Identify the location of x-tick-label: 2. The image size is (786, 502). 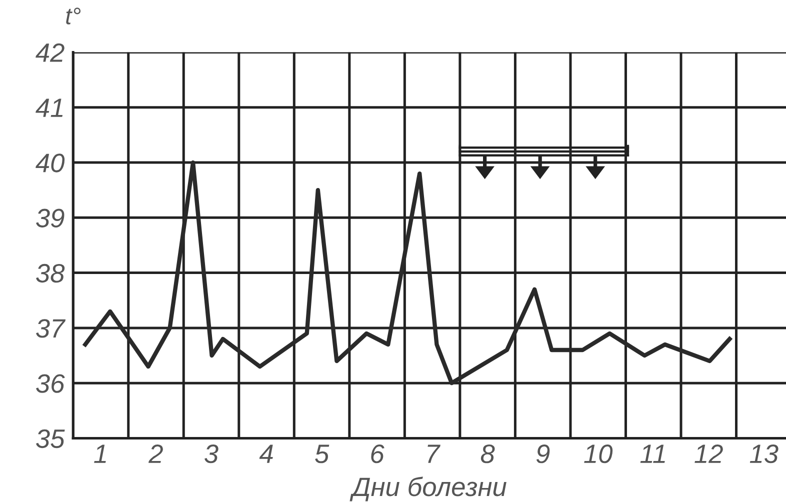
(155, 453).